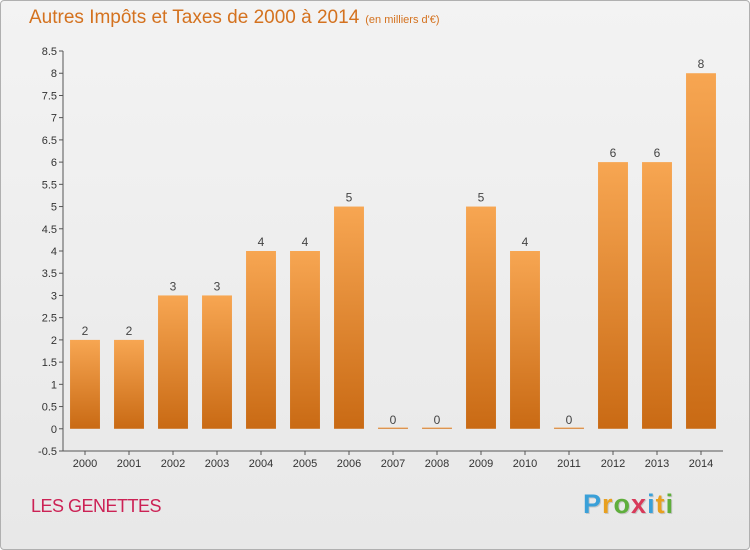 This screenshot has height=550, width=750. Describe the element at coordinates (54, 74) in the screenshot. I see `y-tick-label: 8` at that location.